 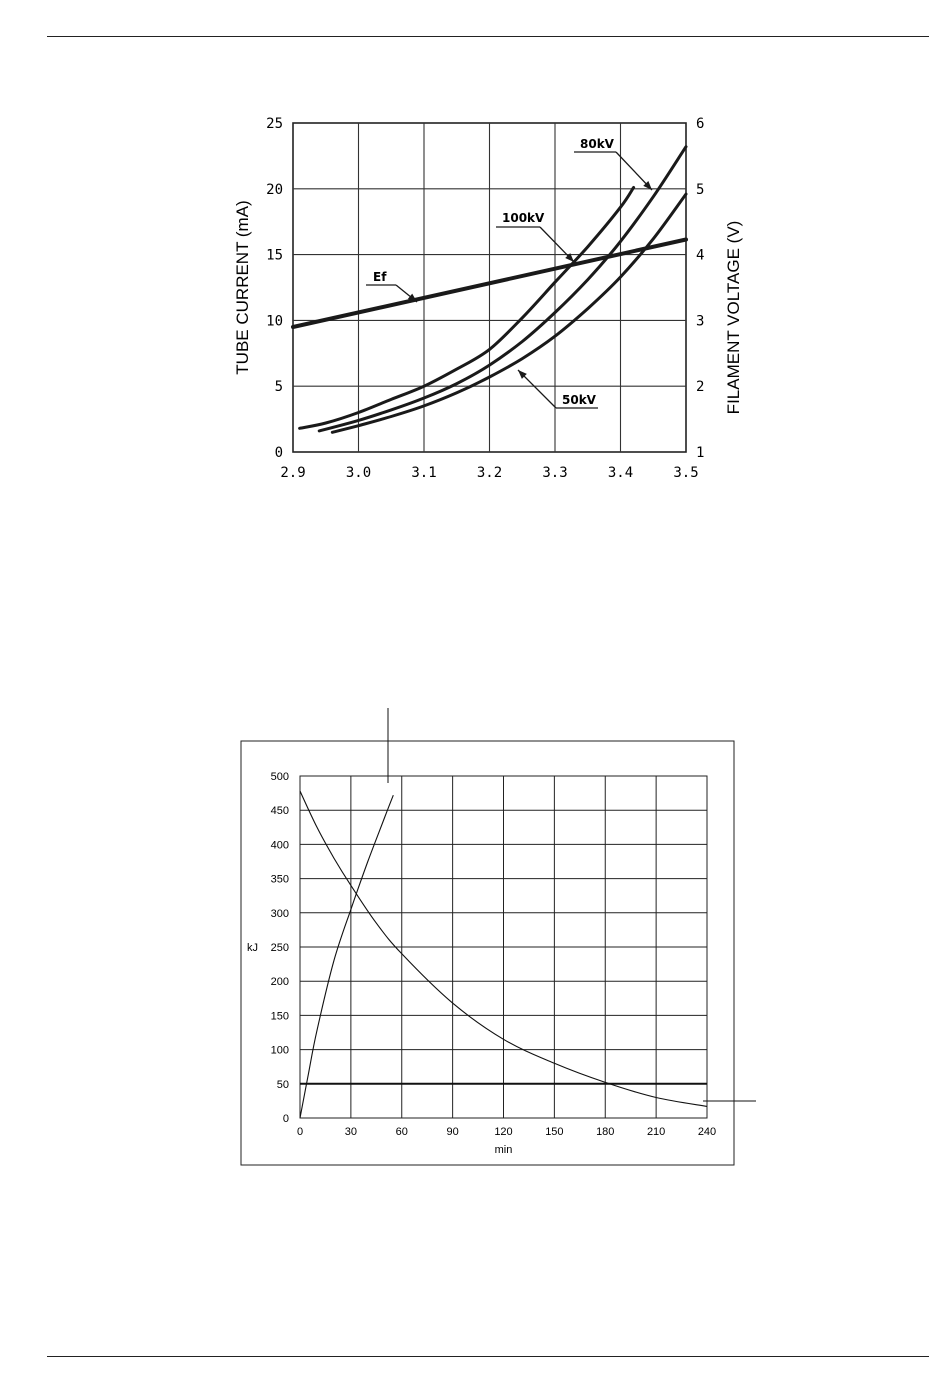 I want to click on chart2-ylabel: kJ, so click(x=252, y=948).